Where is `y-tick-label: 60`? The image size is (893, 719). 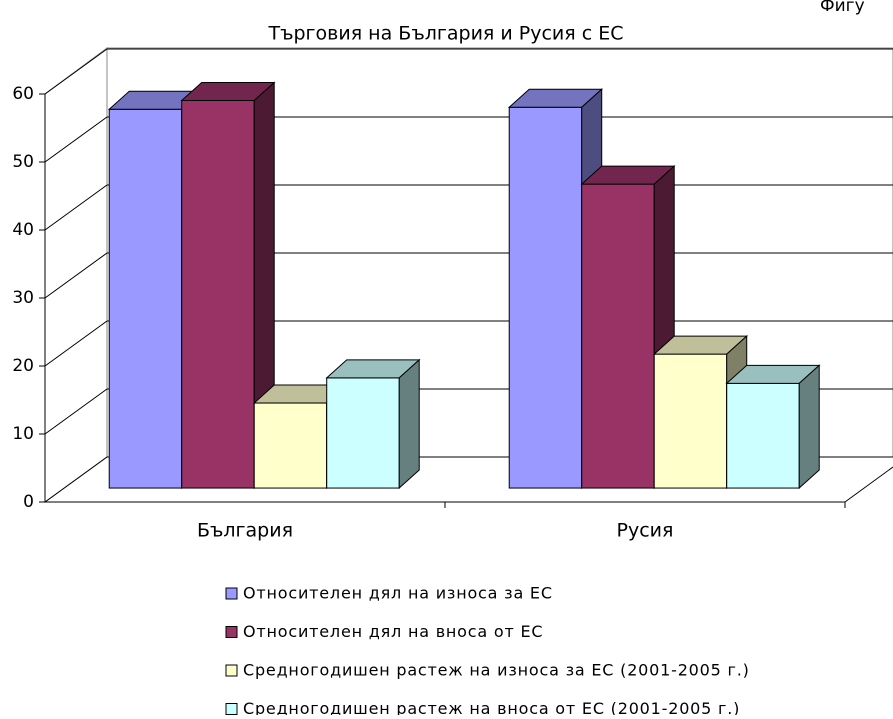 y-tick-label: 60 is located at coordinates (23, 94).